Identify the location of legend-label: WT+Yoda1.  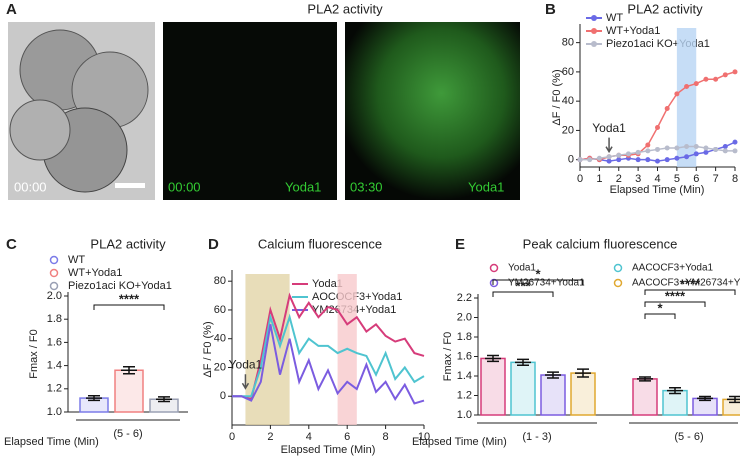
(95, 273).